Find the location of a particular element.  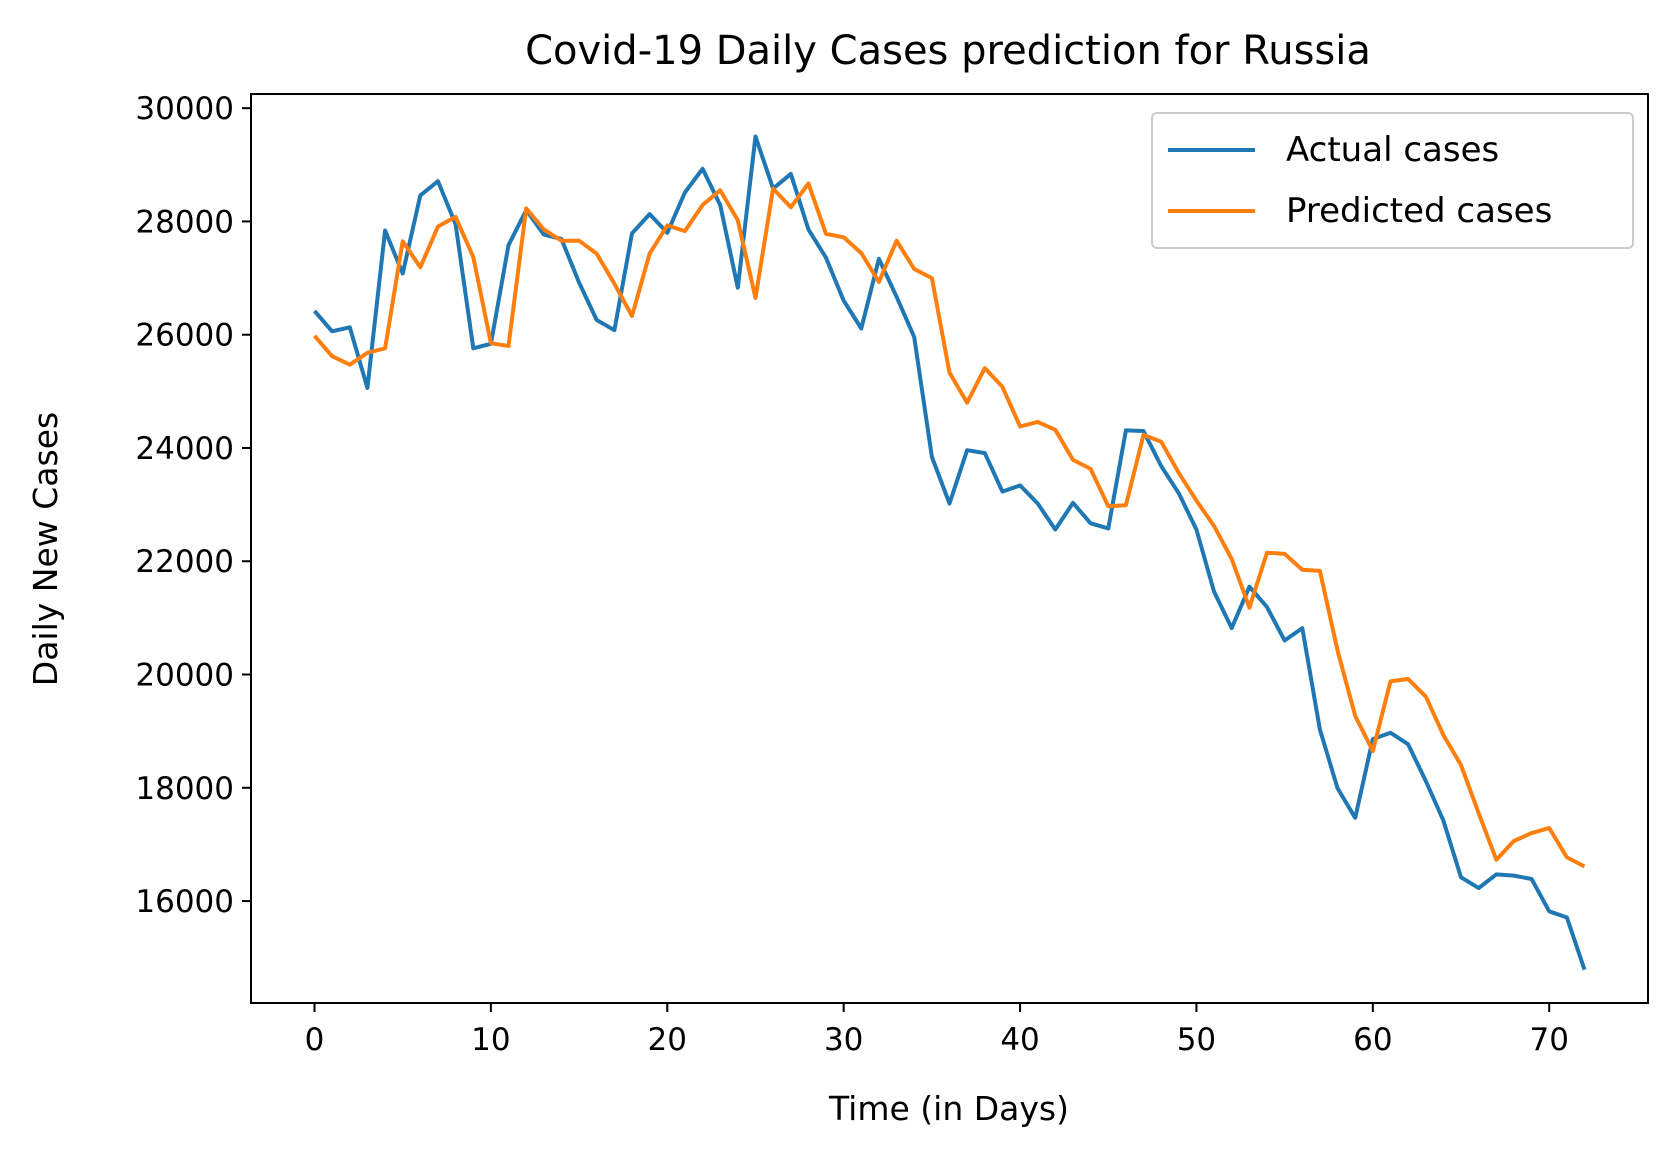

y-tick-label: 16000 is located at coordinates (184, 902).